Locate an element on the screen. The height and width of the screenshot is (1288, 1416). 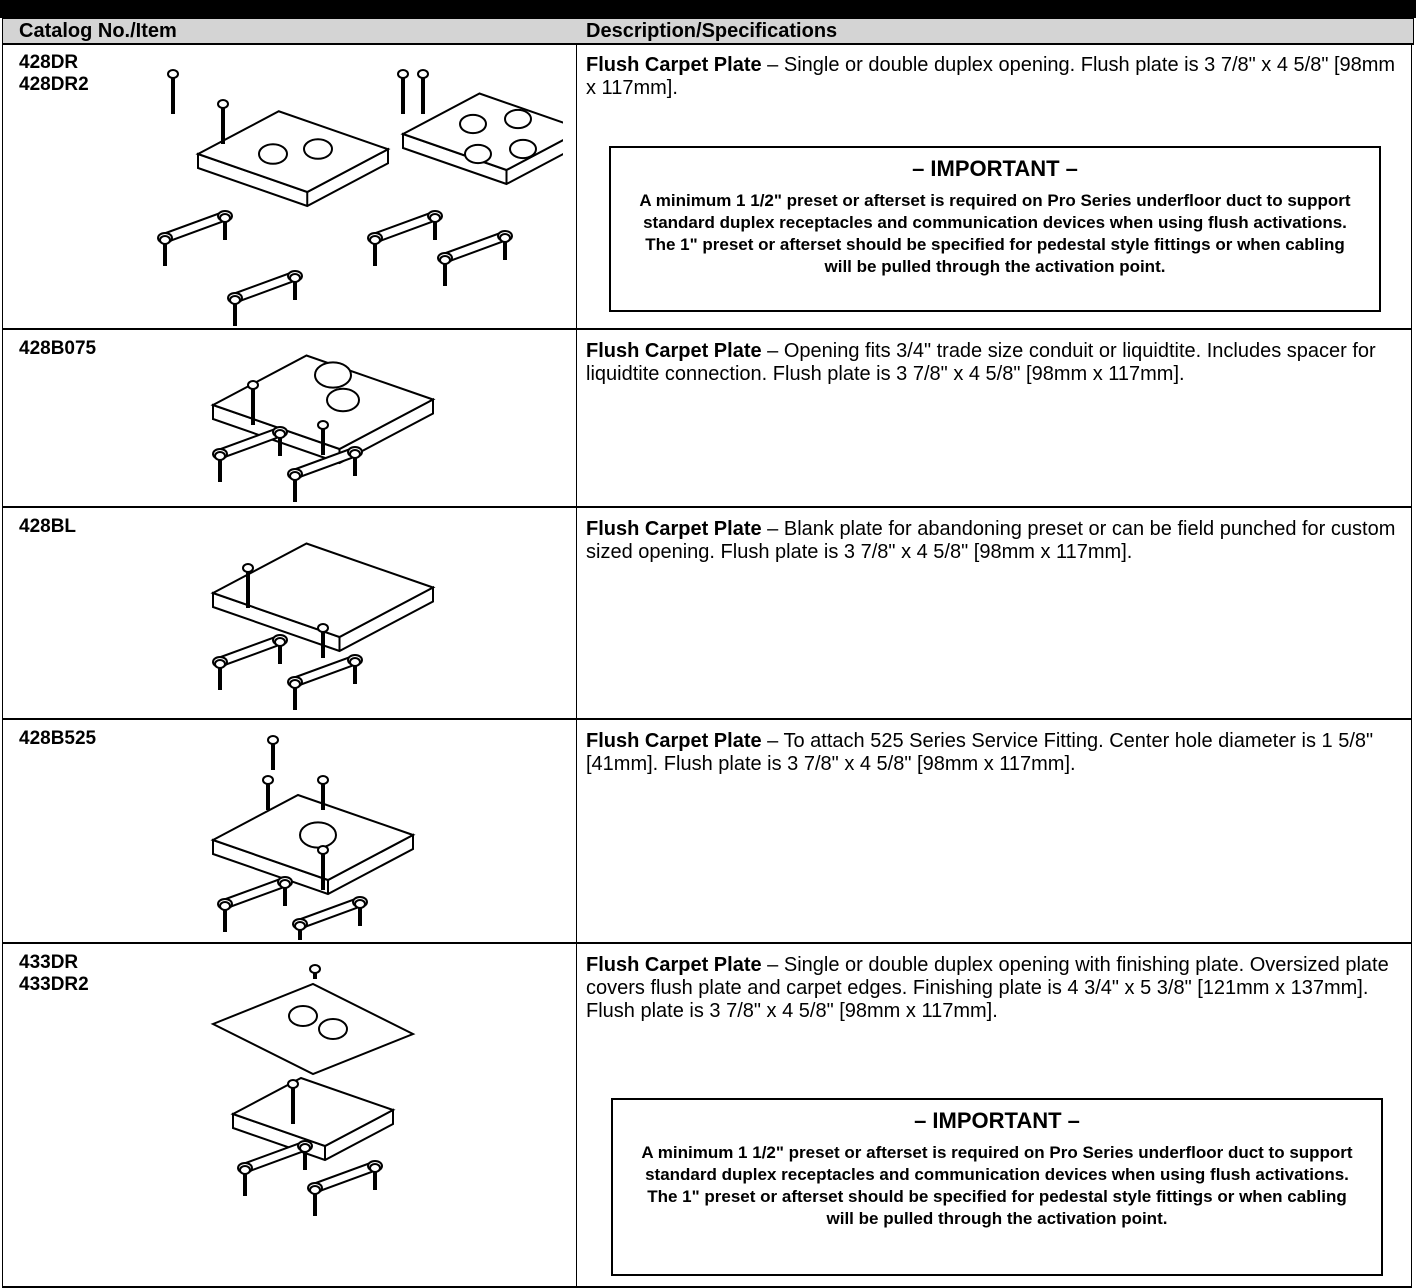
catalog-number: 428BL is located at coordinates (48, 526).